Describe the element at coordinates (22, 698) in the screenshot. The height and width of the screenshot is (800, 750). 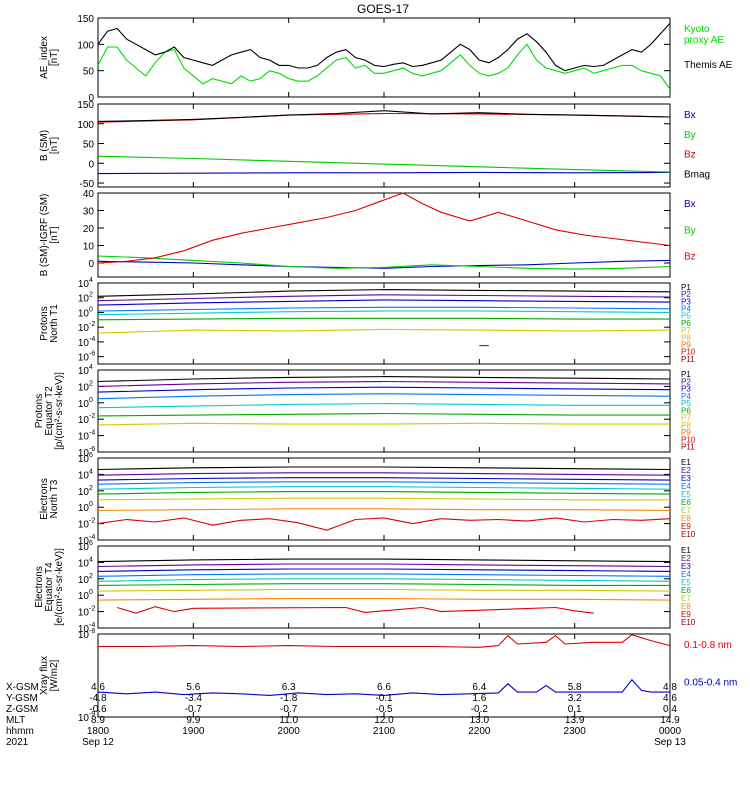
I see `xaxis-row-label: Y-GSM` at that location.